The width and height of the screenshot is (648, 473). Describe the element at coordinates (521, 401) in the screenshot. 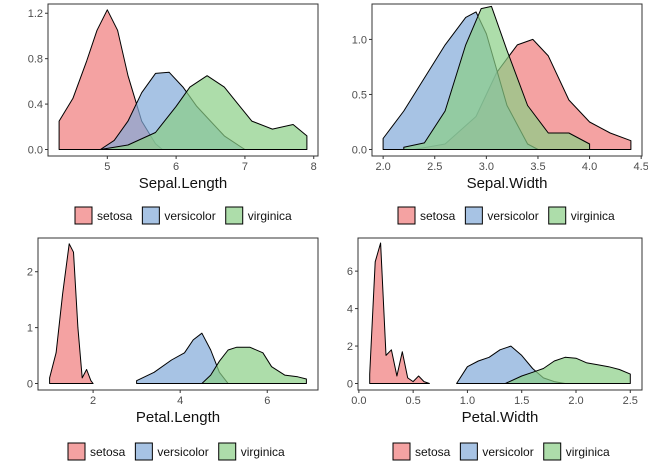

I see `x-tick-label: 1.5` at that location.